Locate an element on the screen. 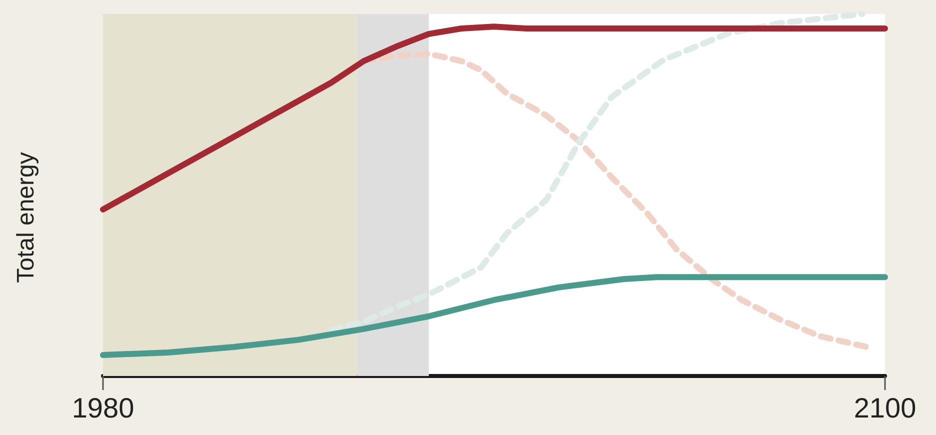  x-tick-label: 1980 is located at coordinates (103, 408).